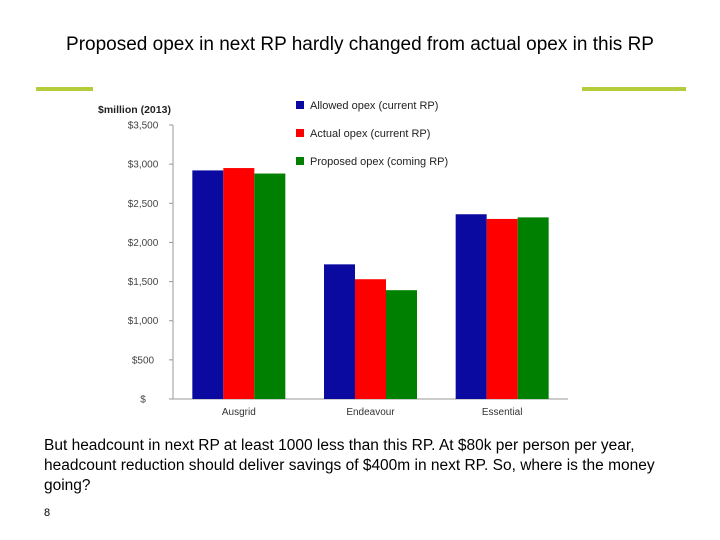 The image size is (720, 540). I want to click on legend-swatch-proposed, so click(300, 161).